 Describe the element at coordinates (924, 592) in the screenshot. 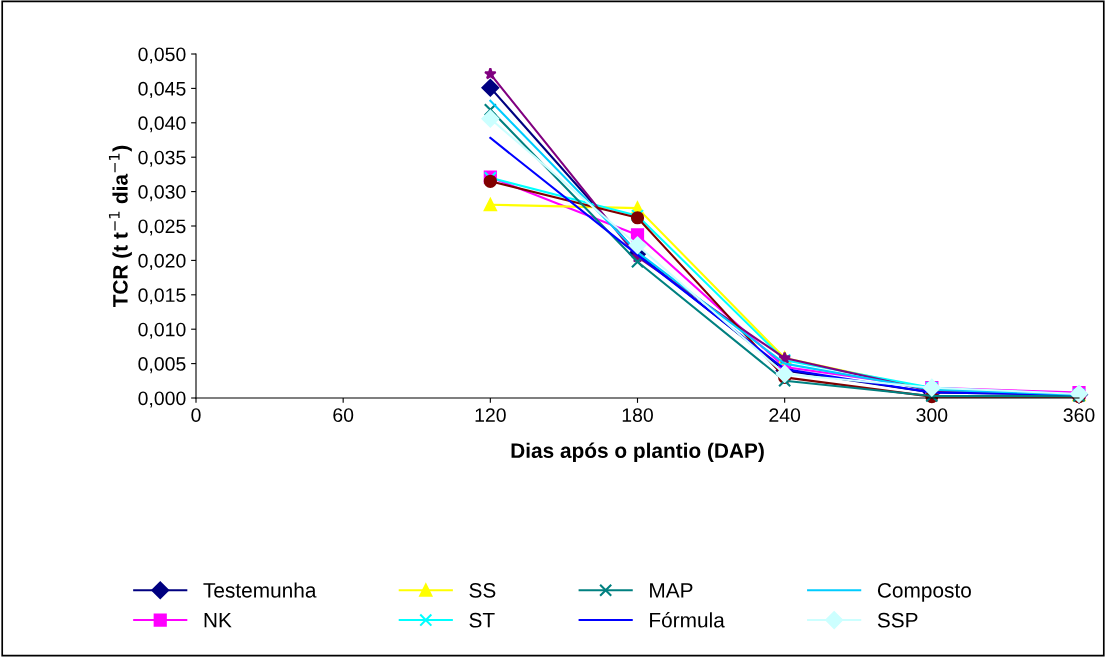

I see `legend-label: Composto` at that location.